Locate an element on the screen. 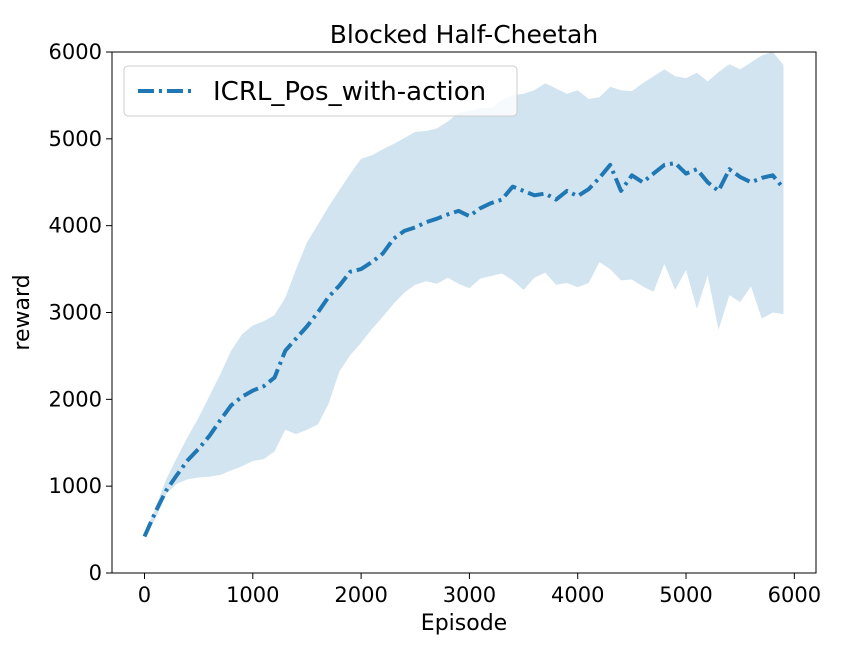 The height and width of the screenshot is (650, 850). y-tick-label: 5000 is located at coordinates (75, 139).